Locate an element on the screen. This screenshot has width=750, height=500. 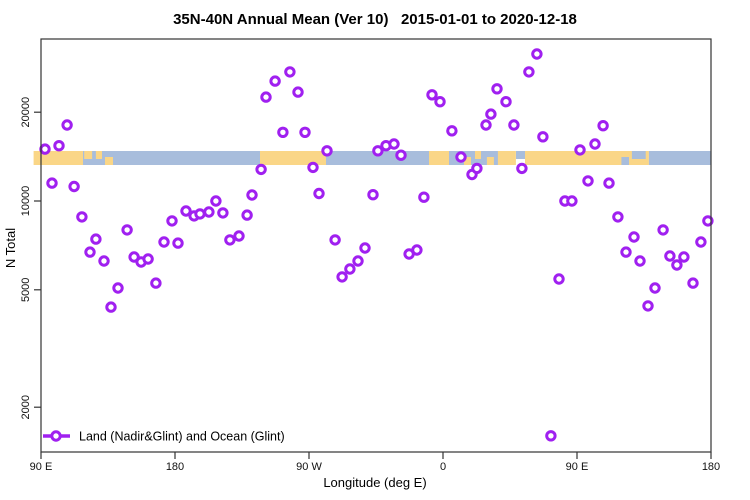
y-tick-label: 2000 is located at coordinates (26, 407).